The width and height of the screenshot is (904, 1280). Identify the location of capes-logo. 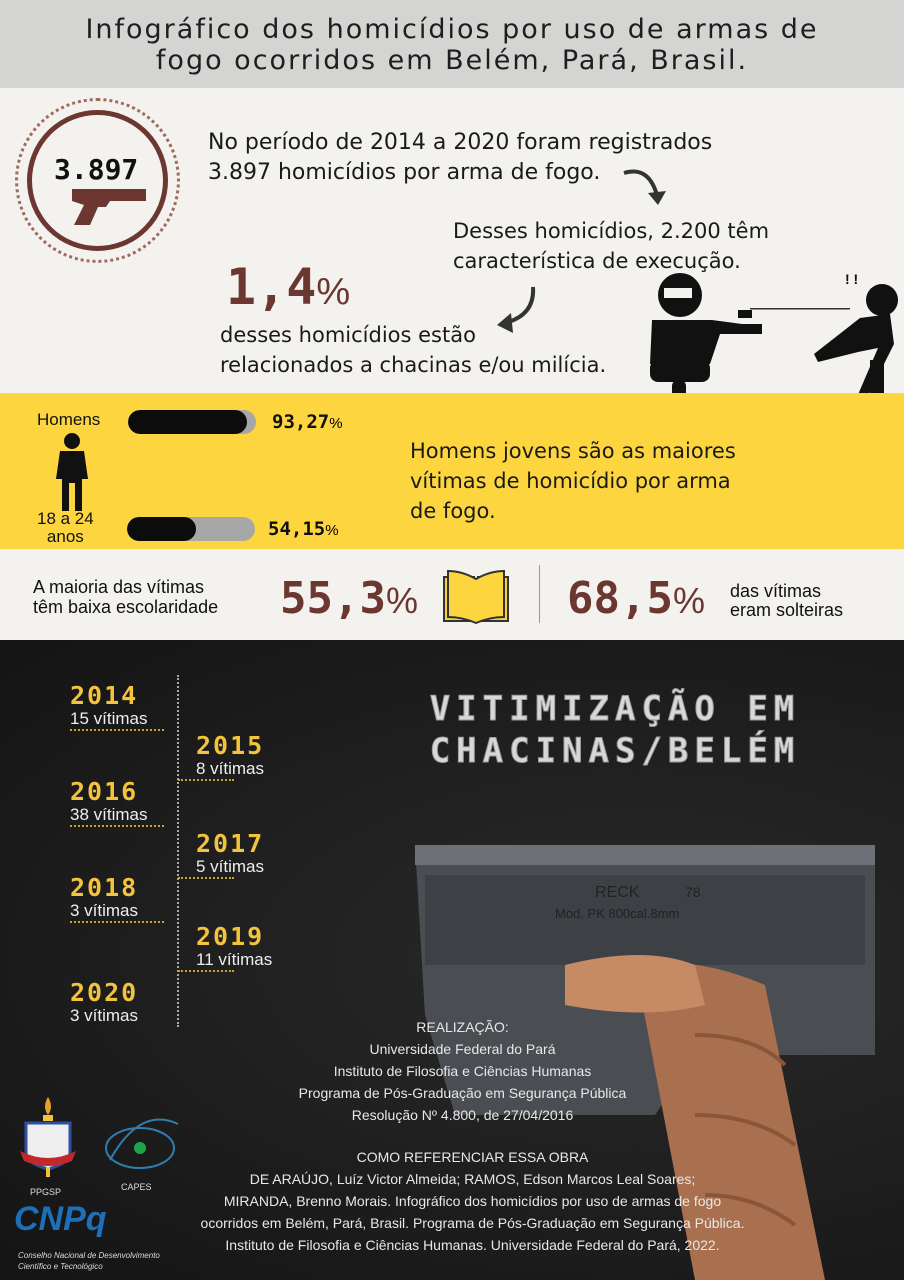
(142, 1143).